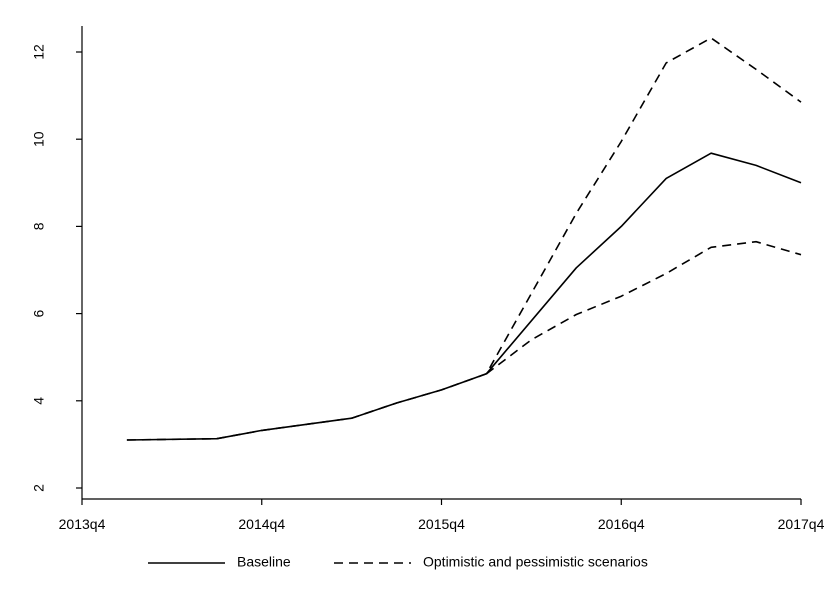 The width and height of the screenshot is (833, 608). Describe the element at coordinates (39, 401) in the screenshot. I see `y-tick-label: 4` at that location.